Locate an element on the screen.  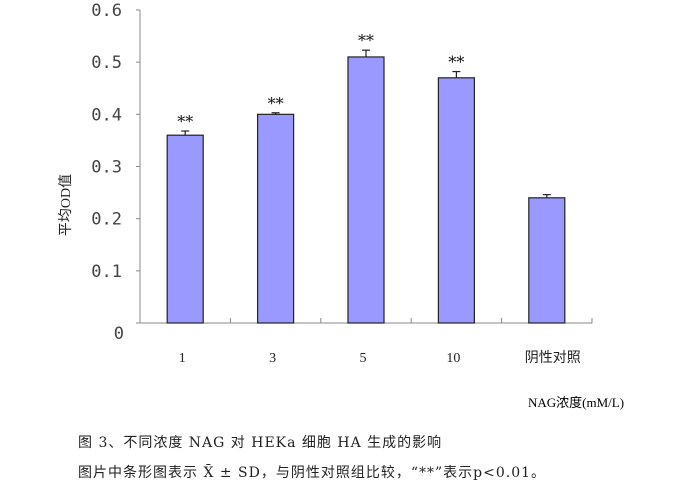
y-tick-label: 0.3 is located at coordinates (106, 168).